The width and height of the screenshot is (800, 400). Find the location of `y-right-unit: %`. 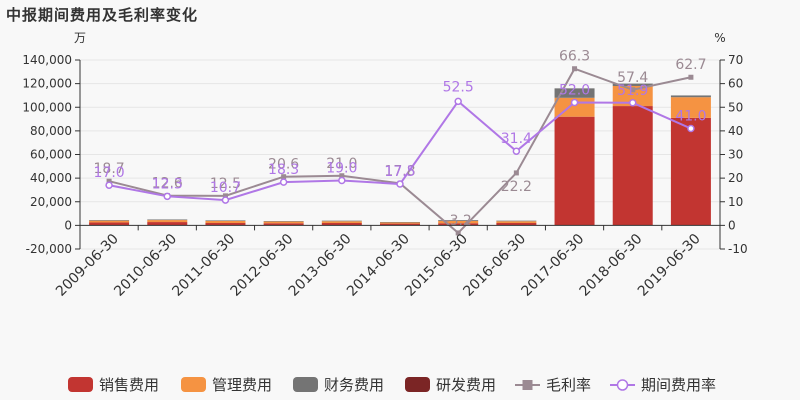

y-right-unit: % is located at coordinates (719, 38).